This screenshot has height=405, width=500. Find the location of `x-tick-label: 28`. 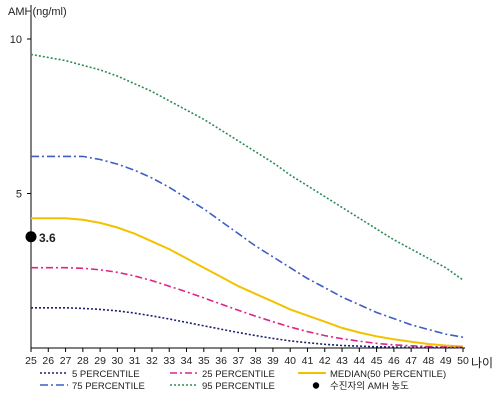

x-tick-label: 28 is located at coordinates (83, 361).